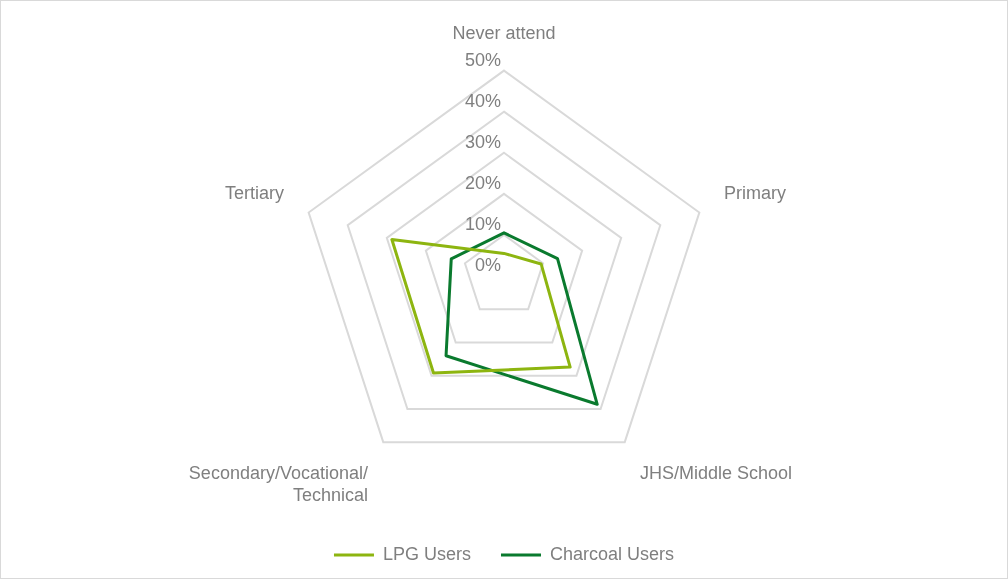 The width and height of the screenshot is (1008, 579). What do you see at coordinates (612, 553) in the screenshot?
I see `legend-label: Charcoal Users` at bounding box center [612, 553].